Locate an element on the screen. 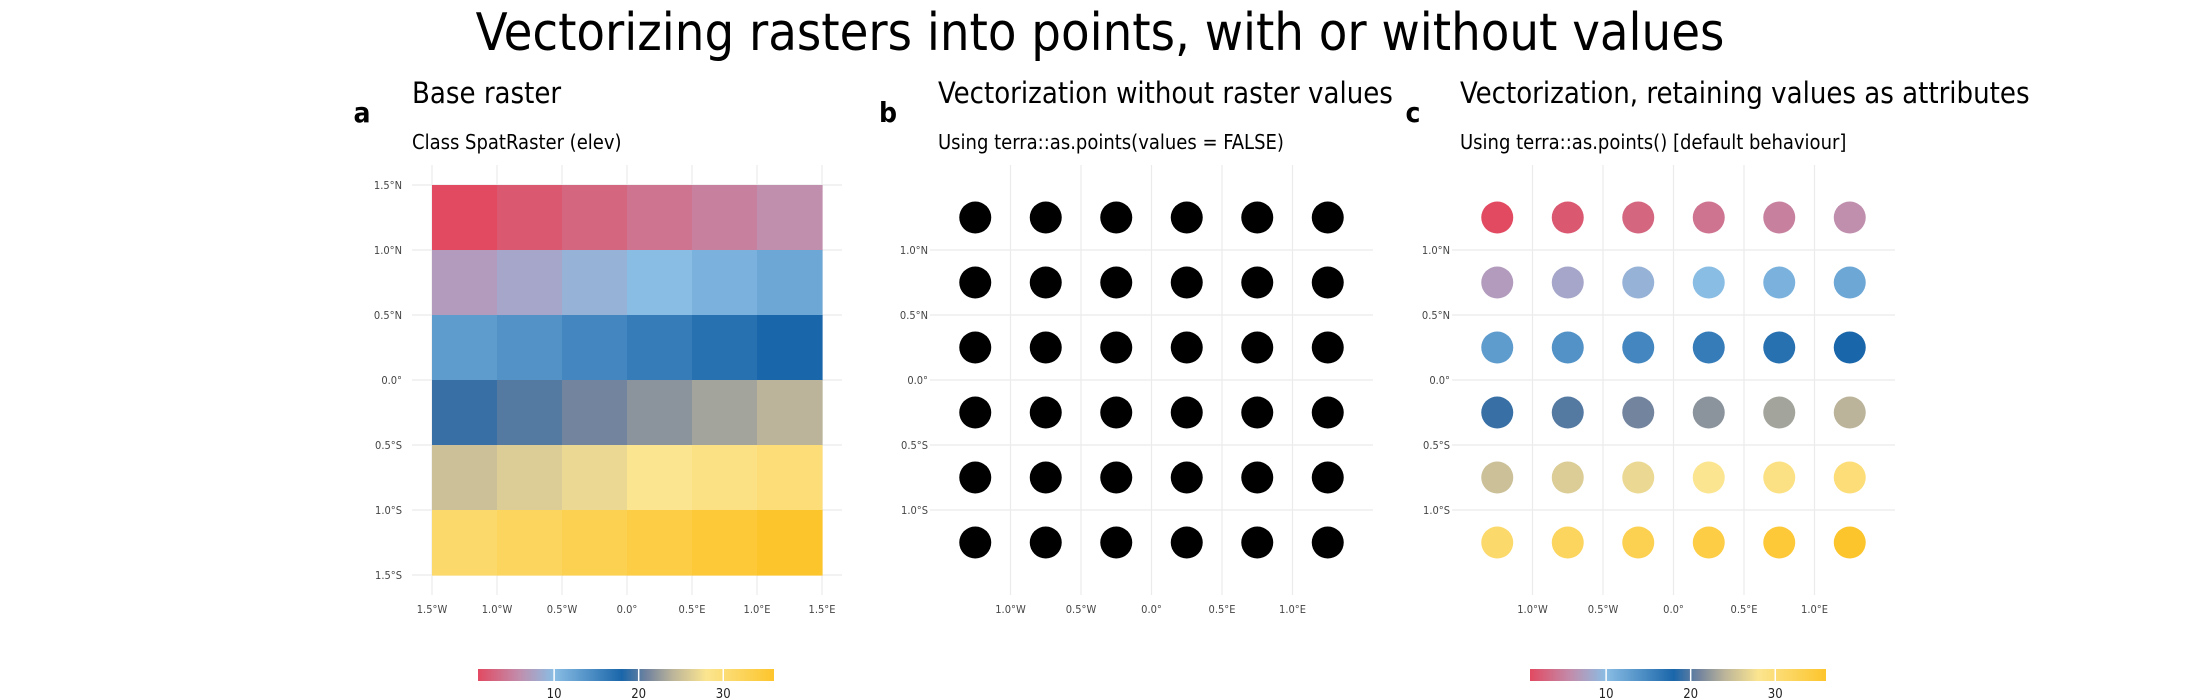 The width and height of the screenshot is (2200, 700). panel-letter: c is located at coordinates (1413, 112).